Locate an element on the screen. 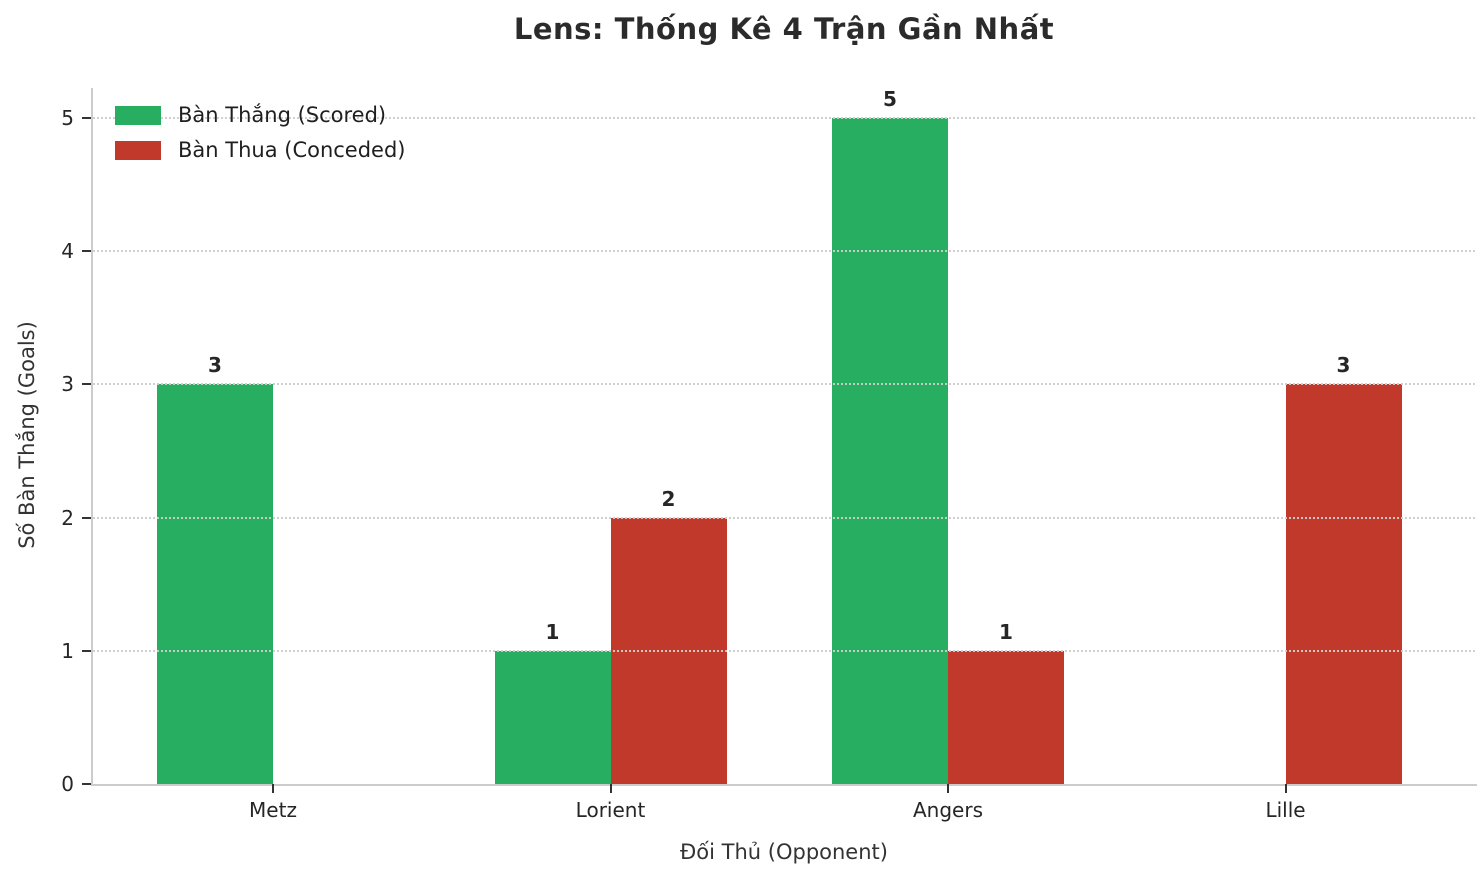  y-axis-label: Số Bàn Thắng (Goals) is located at coordinates (27, 435).